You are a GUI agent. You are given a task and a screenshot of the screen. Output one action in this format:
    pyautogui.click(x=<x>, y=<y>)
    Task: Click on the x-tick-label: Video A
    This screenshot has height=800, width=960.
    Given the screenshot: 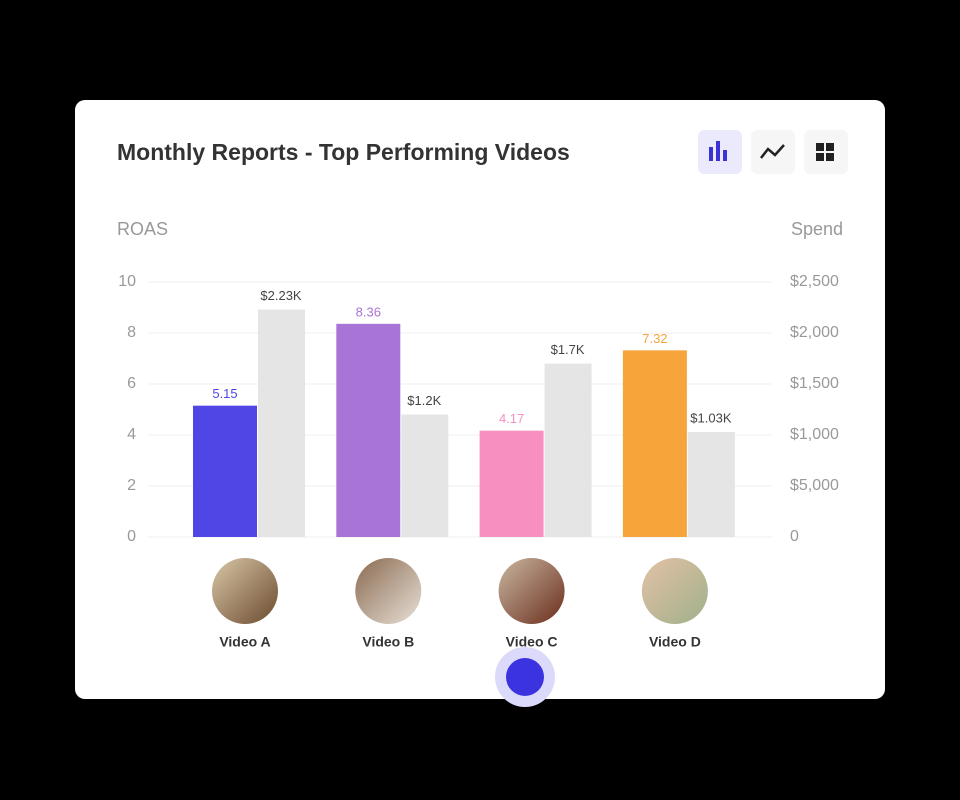 What is the action you would take?
    pyautogui.click(x=244, y=642)
    